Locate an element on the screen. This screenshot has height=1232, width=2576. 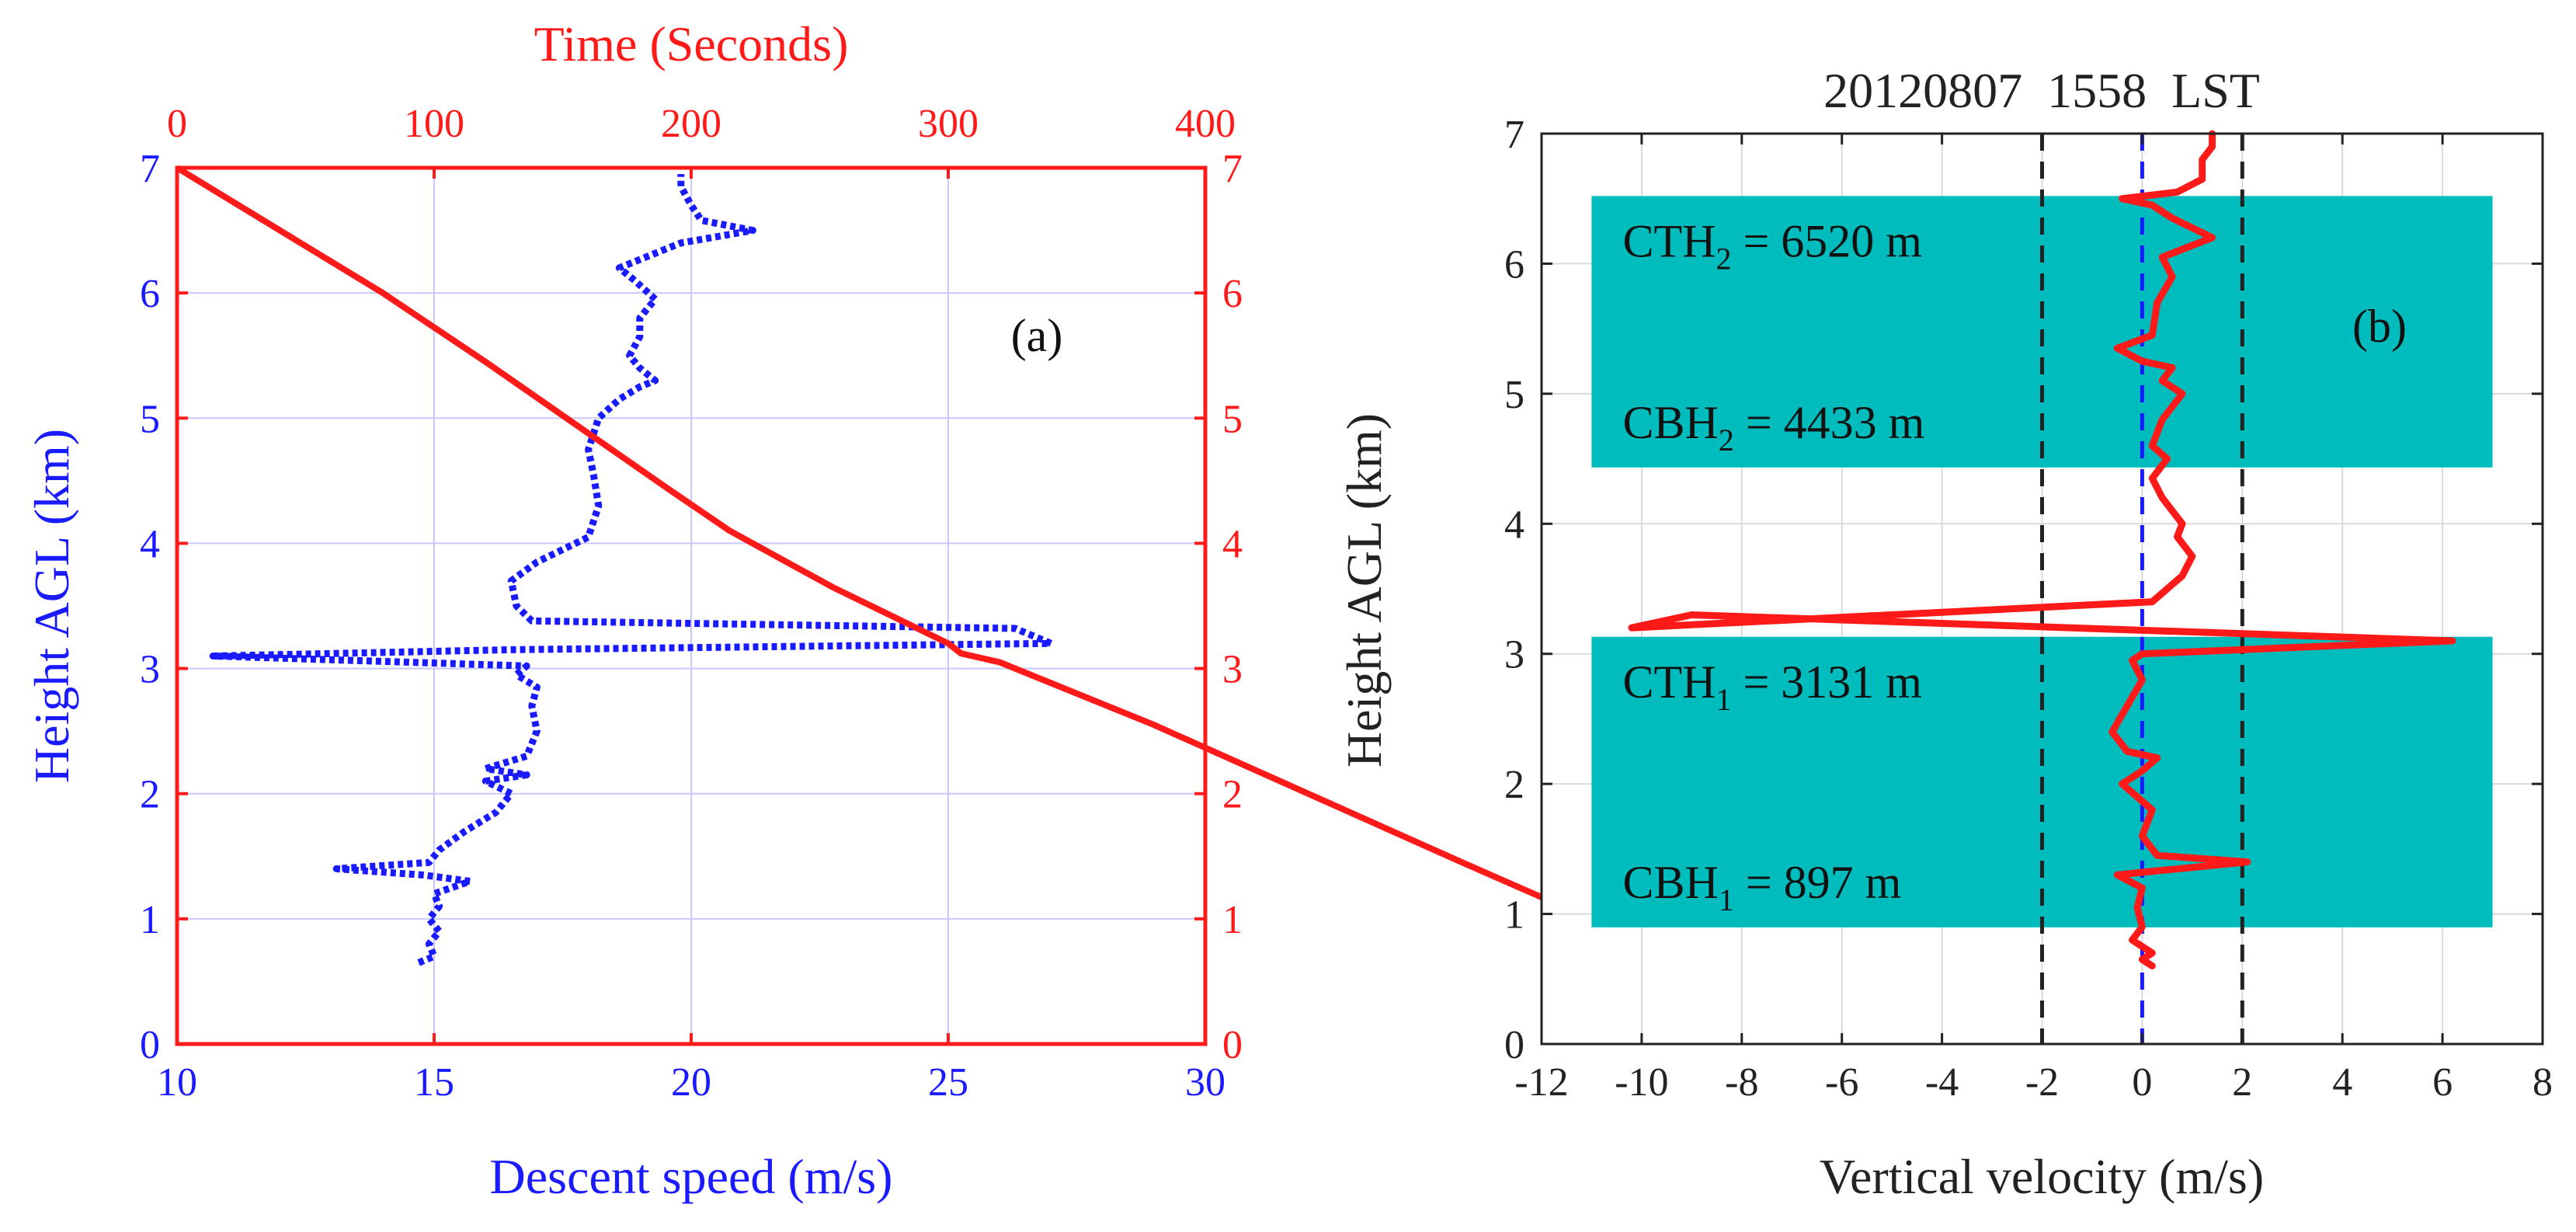
panel-b-x-tick-label: -6 is located at coordinates (1841, 1083).